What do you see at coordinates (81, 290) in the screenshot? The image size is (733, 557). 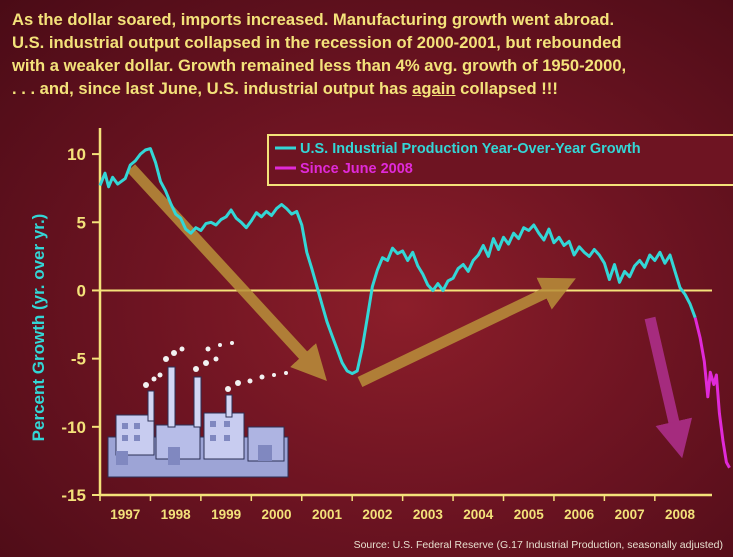 I see `y-tick-label: 0` at bounding box center [81, 290].